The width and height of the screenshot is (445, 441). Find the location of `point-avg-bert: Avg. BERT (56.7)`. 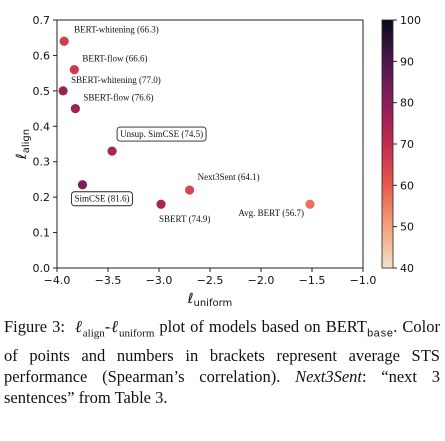

point-avg-bert: Avg. BERT (56.7) is located at coordinates (276, 208).